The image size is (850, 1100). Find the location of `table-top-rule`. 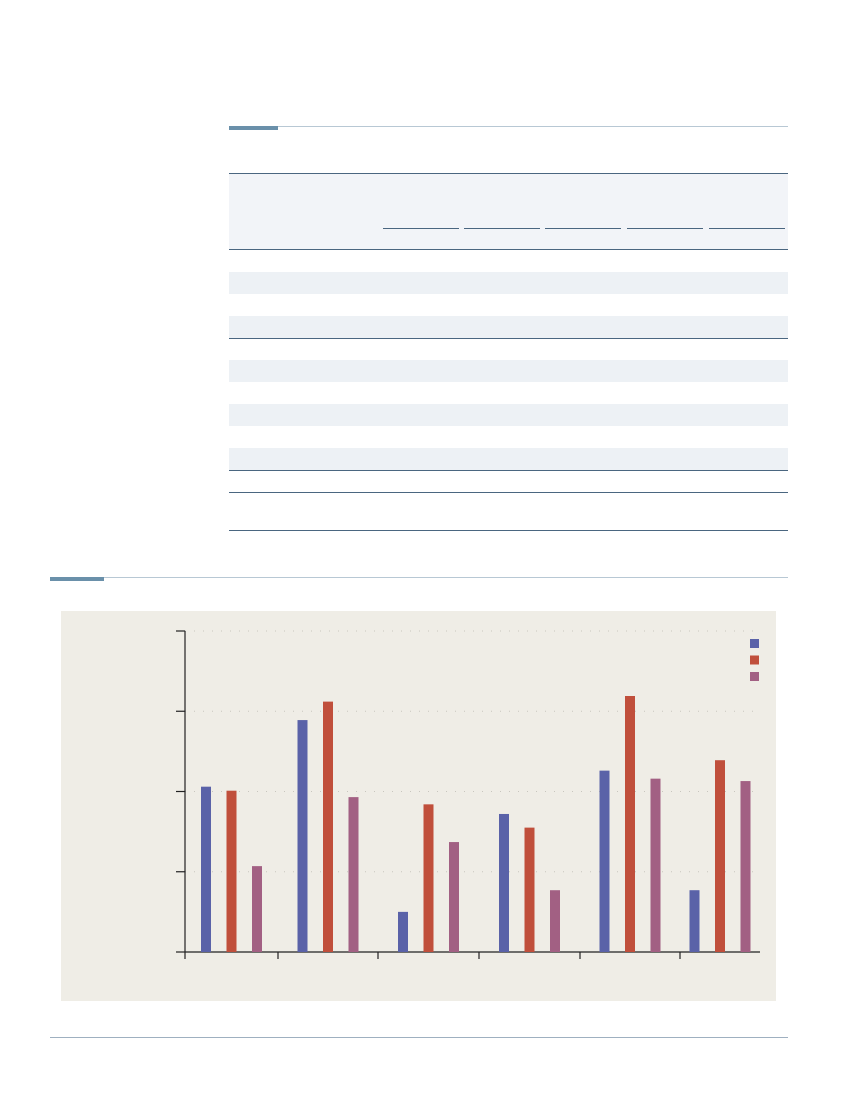

table-top-rule is located at coordinates (508, 173).